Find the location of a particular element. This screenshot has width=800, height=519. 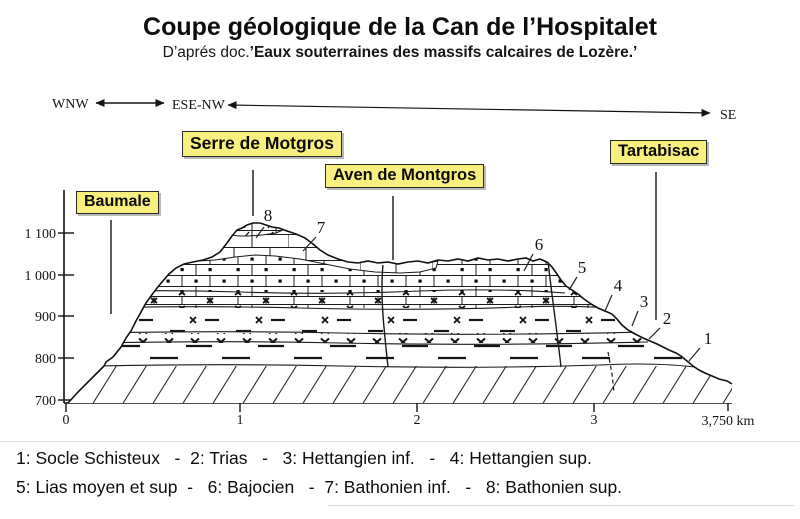

place-label-baumale: Baumale is located at coordinates (117, 202).